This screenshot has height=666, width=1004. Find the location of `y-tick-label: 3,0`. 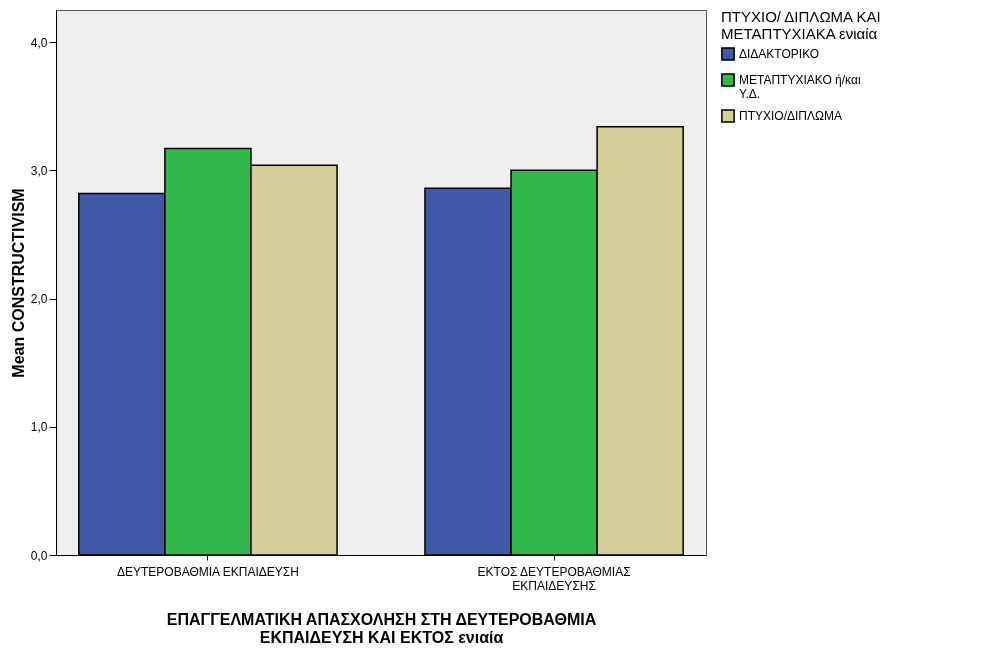

y-tick-label: 3,0 is located at coordinates (39, 170).